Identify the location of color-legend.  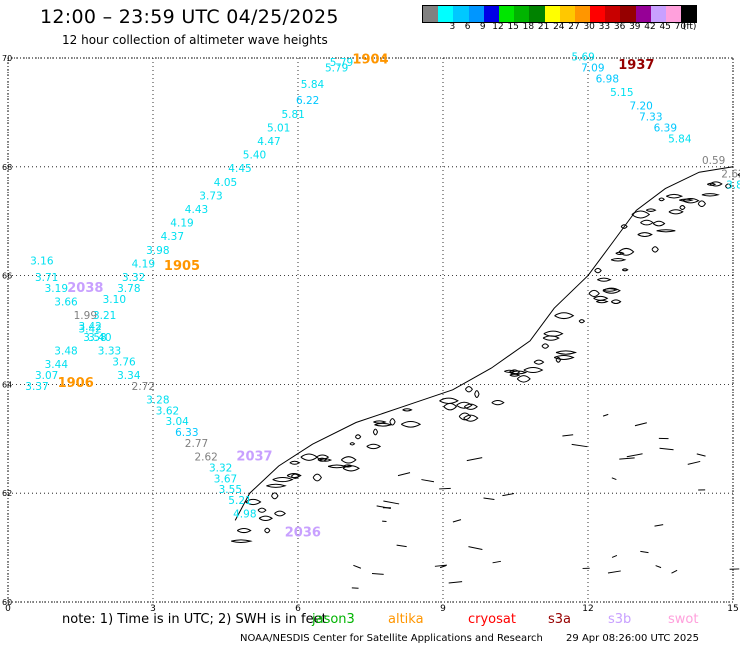
(560, 14).